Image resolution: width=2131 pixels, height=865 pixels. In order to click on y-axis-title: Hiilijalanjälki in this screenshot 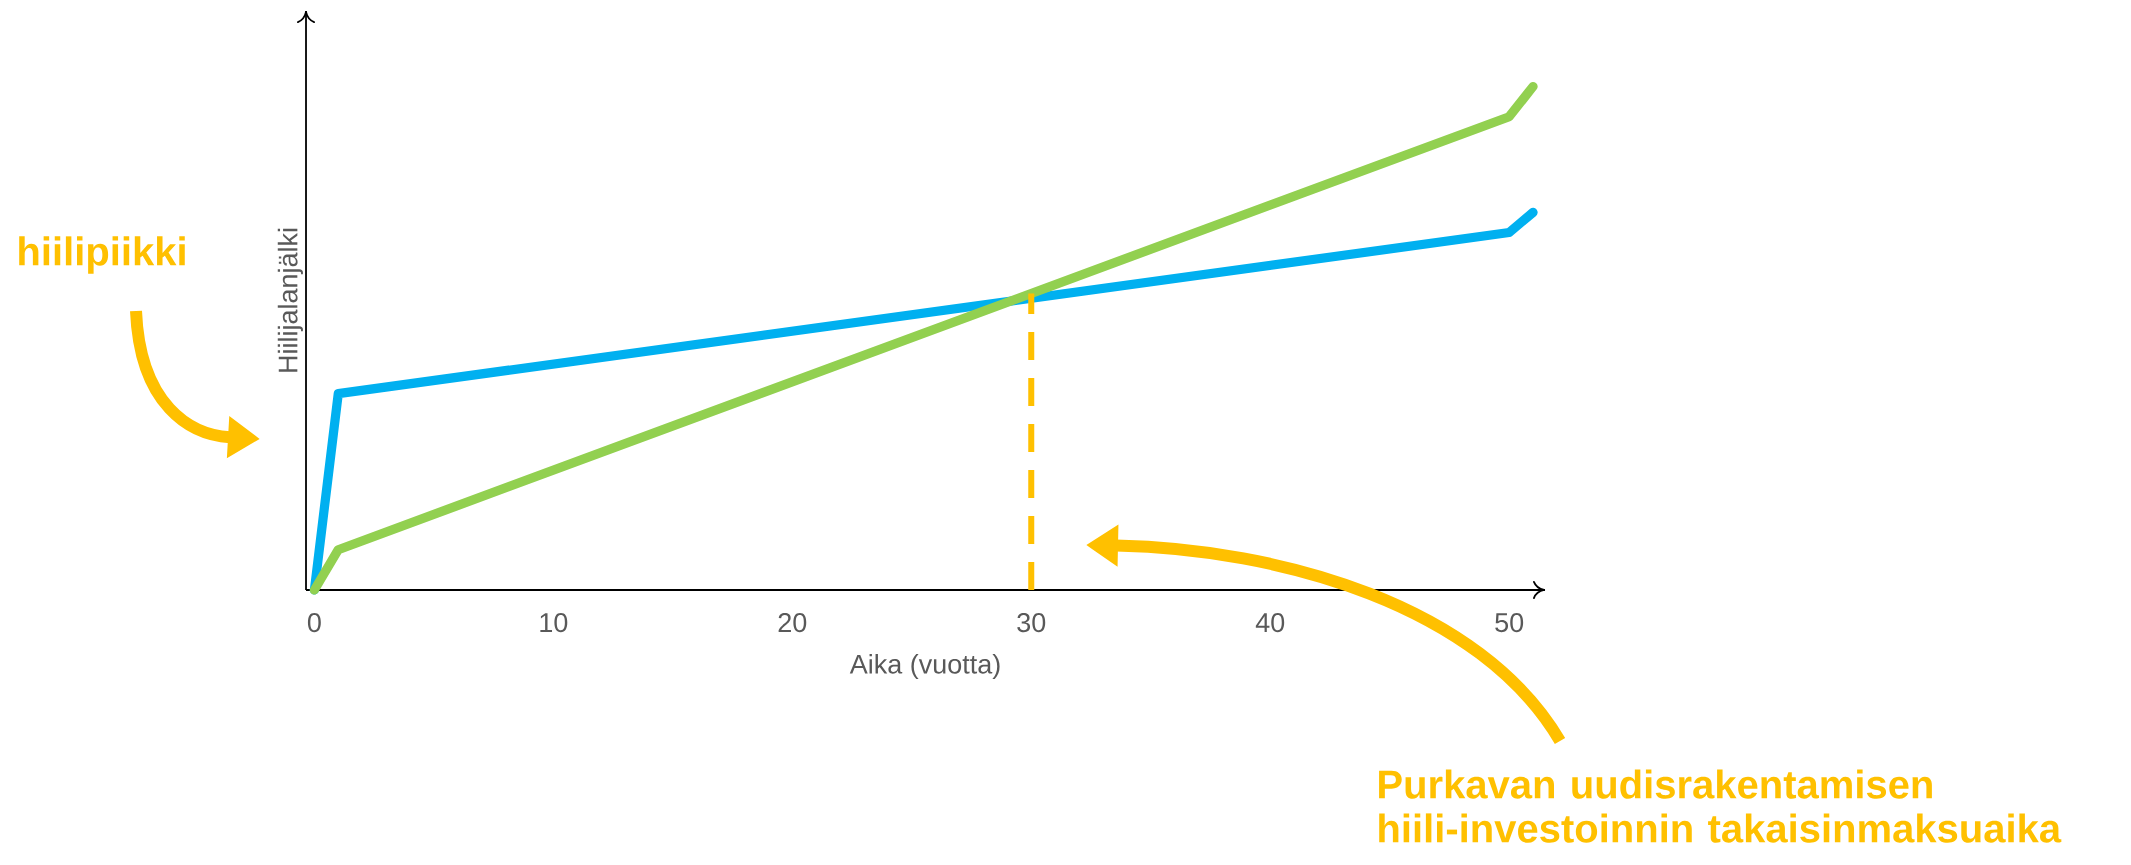, I will do `click(290, 300)`.